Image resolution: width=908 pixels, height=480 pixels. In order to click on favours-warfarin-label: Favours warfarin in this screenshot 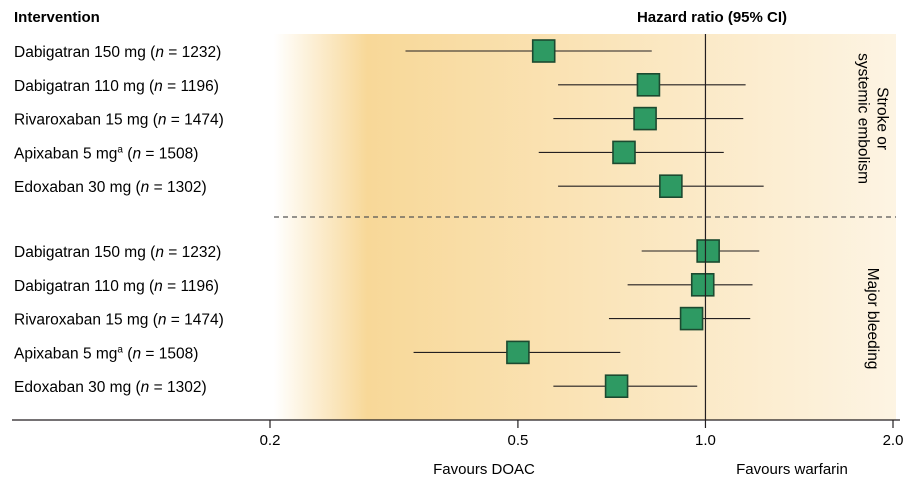, I will do `click(792, 469)`.